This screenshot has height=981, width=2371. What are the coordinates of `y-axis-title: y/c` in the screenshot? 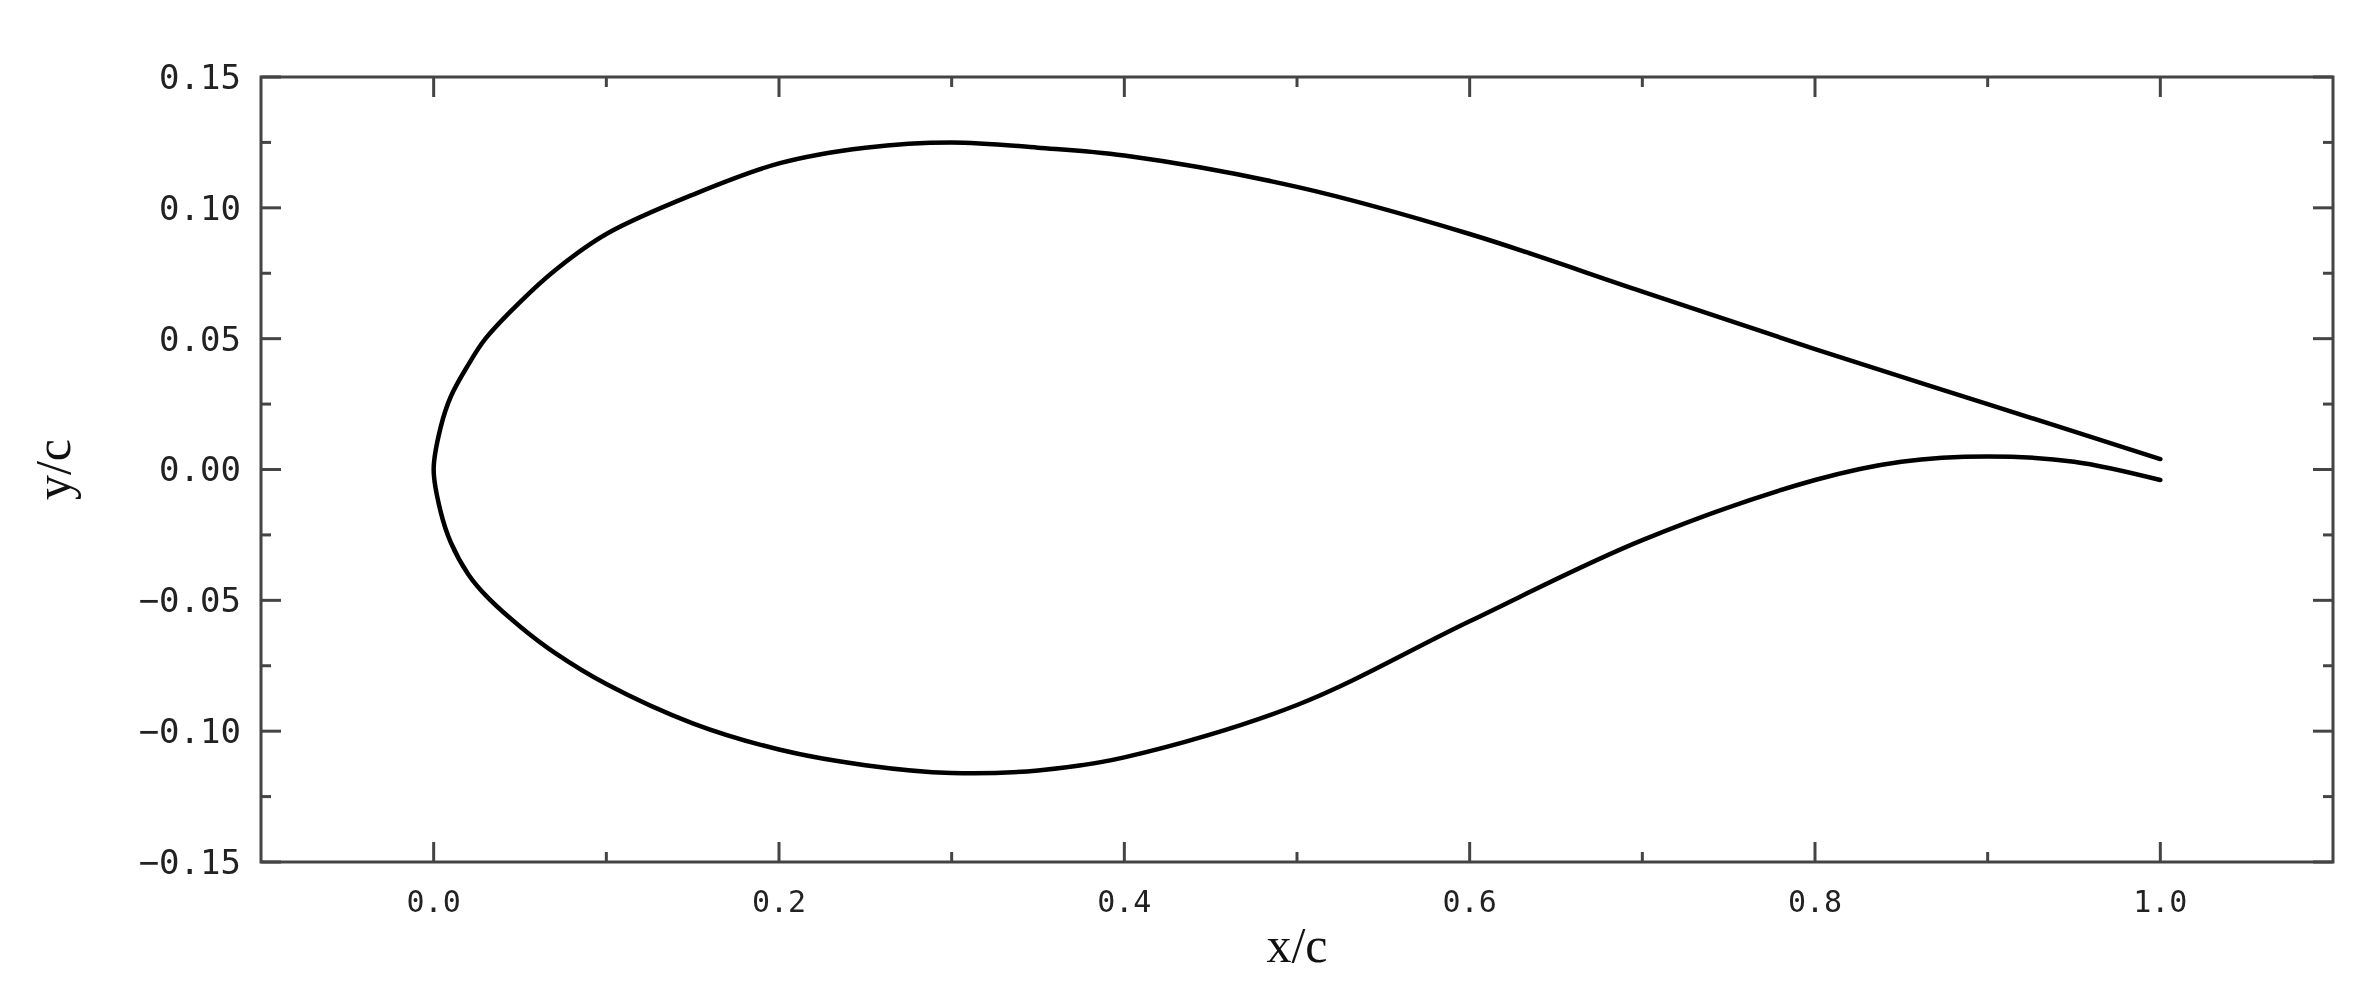 It's located at (53, 469).